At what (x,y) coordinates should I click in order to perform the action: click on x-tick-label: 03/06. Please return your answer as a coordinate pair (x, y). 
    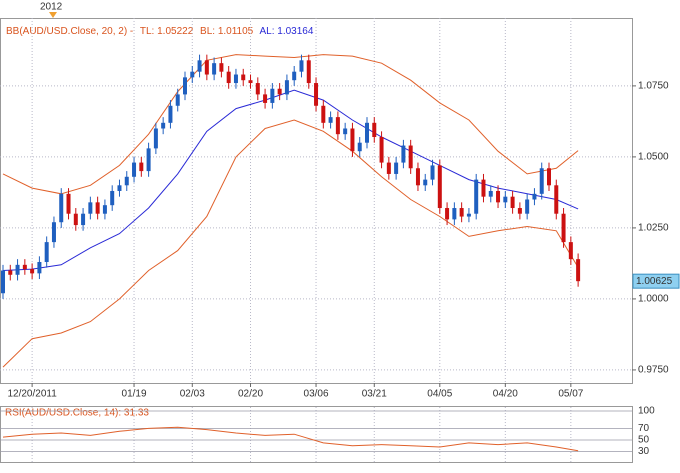
    Looking at the image, I should click on (316, 394).